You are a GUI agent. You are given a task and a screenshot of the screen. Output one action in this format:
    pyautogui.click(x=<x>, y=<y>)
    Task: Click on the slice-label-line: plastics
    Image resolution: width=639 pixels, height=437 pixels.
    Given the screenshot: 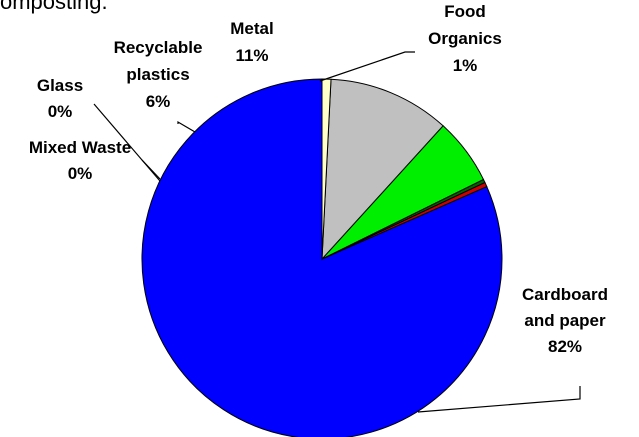 What is the action you would take?
    pyautogui.click(x=157, y=74)
    